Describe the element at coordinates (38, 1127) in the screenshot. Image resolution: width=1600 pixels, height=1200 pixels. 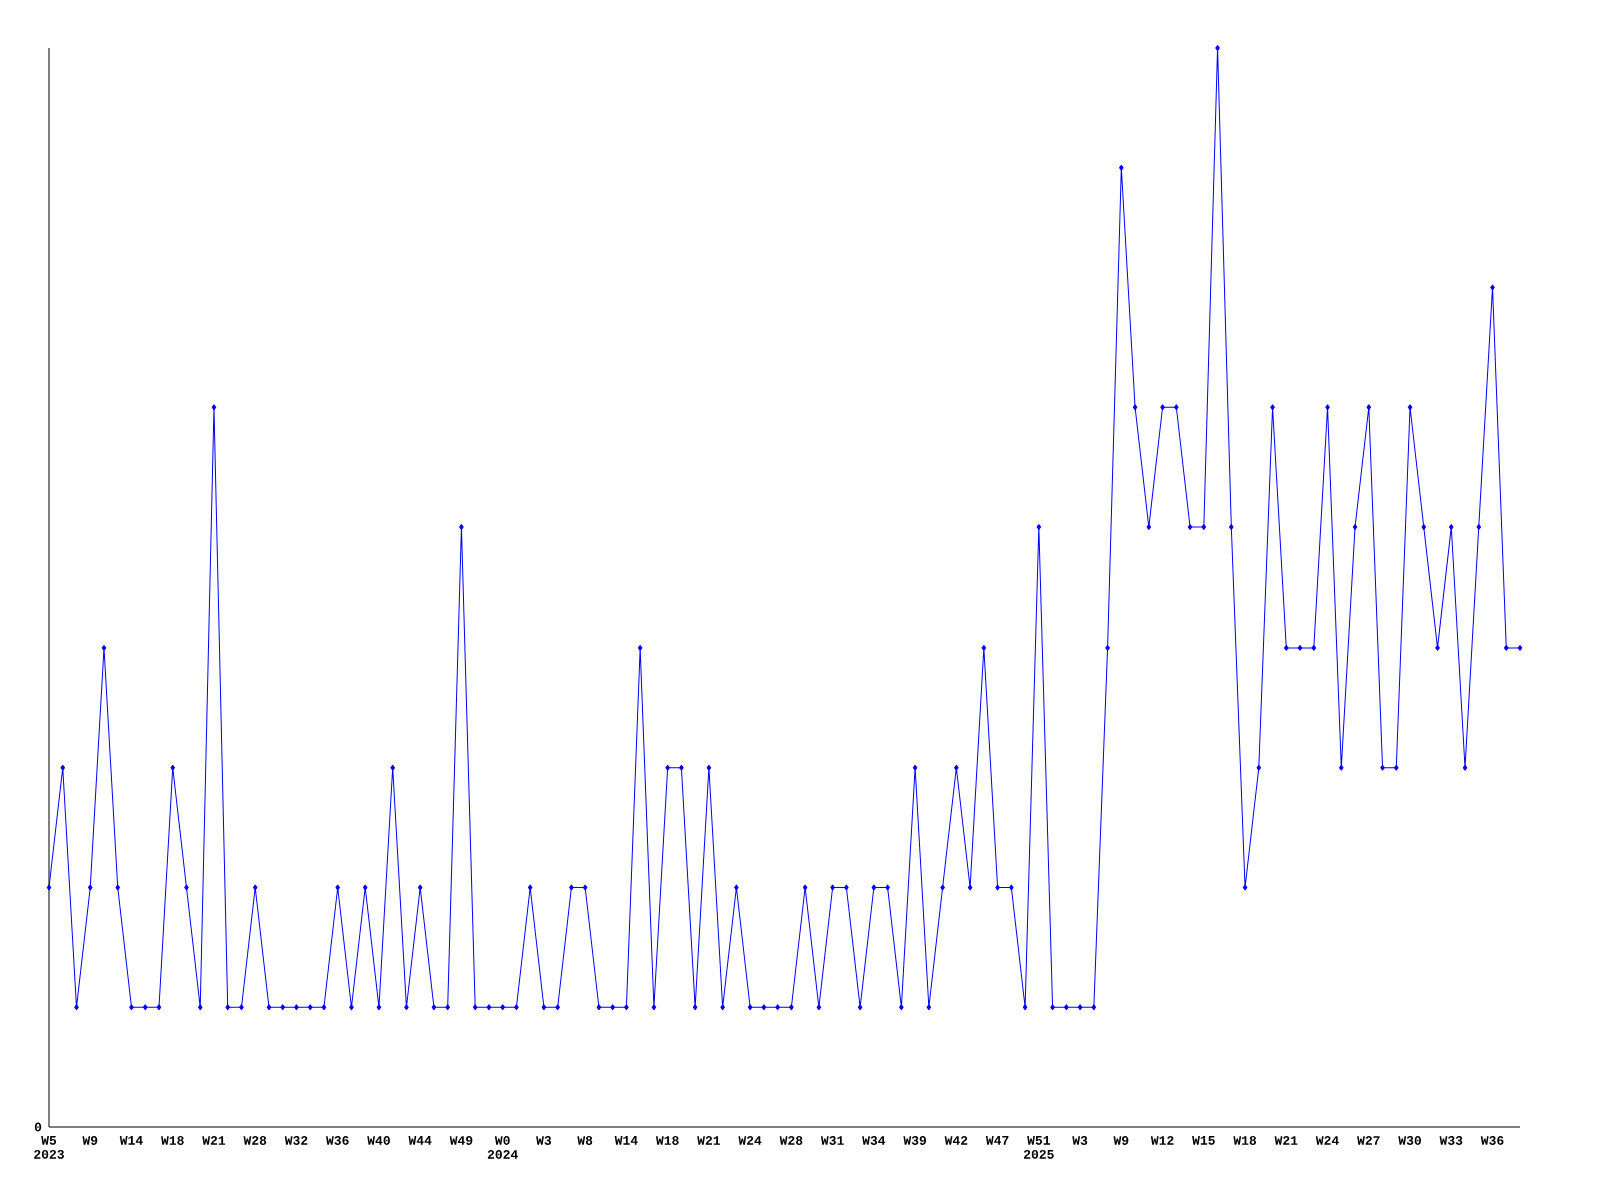
I see `text: 0` at that location.